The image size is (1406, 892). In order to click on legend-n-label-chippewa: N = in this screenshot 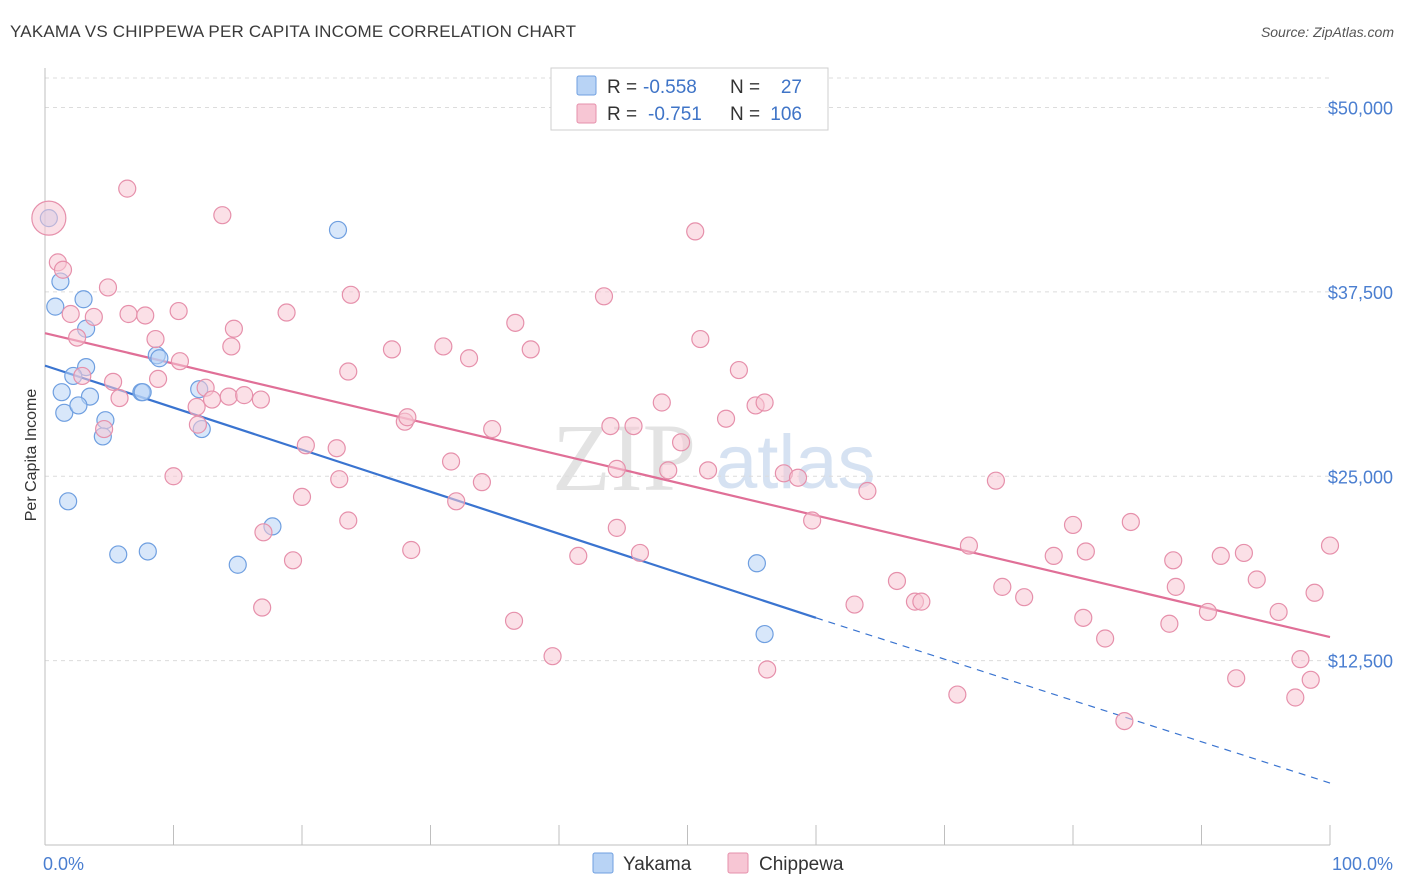, I will do `click(745, 114)`.